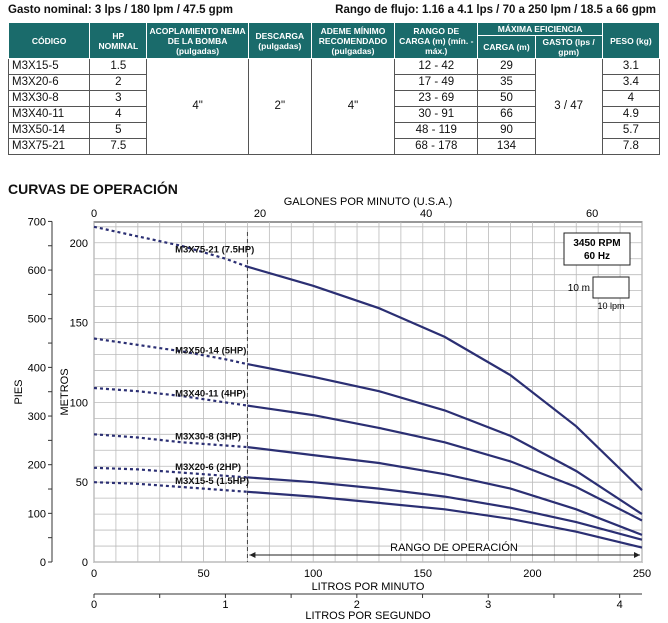 This screenshot has height=623, width=668. What do you see at coordinates (82, 483) in the screenshot?
I see `y-tick-label-metros: 50` at bounding box center [82, 483].